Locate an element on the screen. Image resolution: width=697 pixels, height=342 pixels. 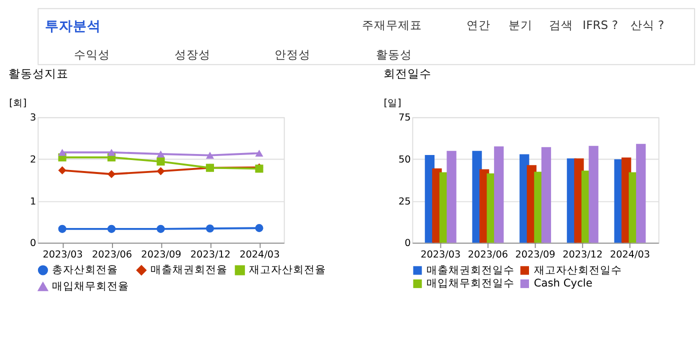
y-tick-label: 2 is located at coordinates (33, 160).